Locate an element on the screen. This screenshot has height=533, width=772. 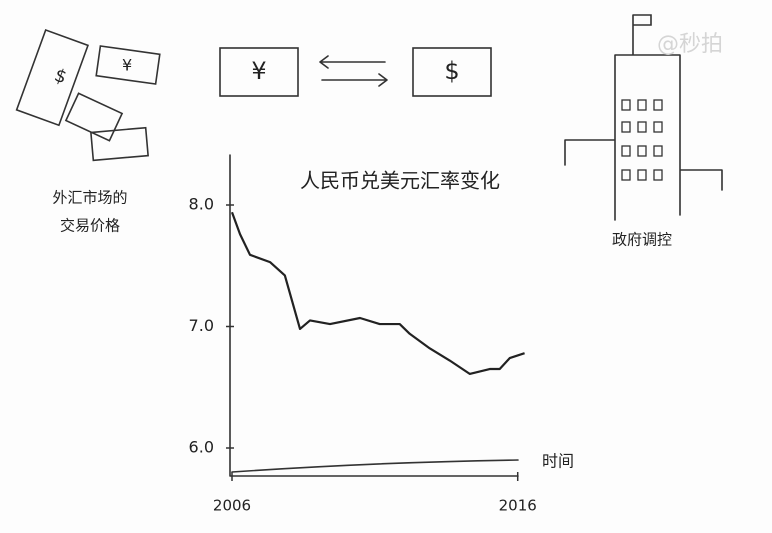
yuan-symbol: ¥ is located at coordinates (258, 71).